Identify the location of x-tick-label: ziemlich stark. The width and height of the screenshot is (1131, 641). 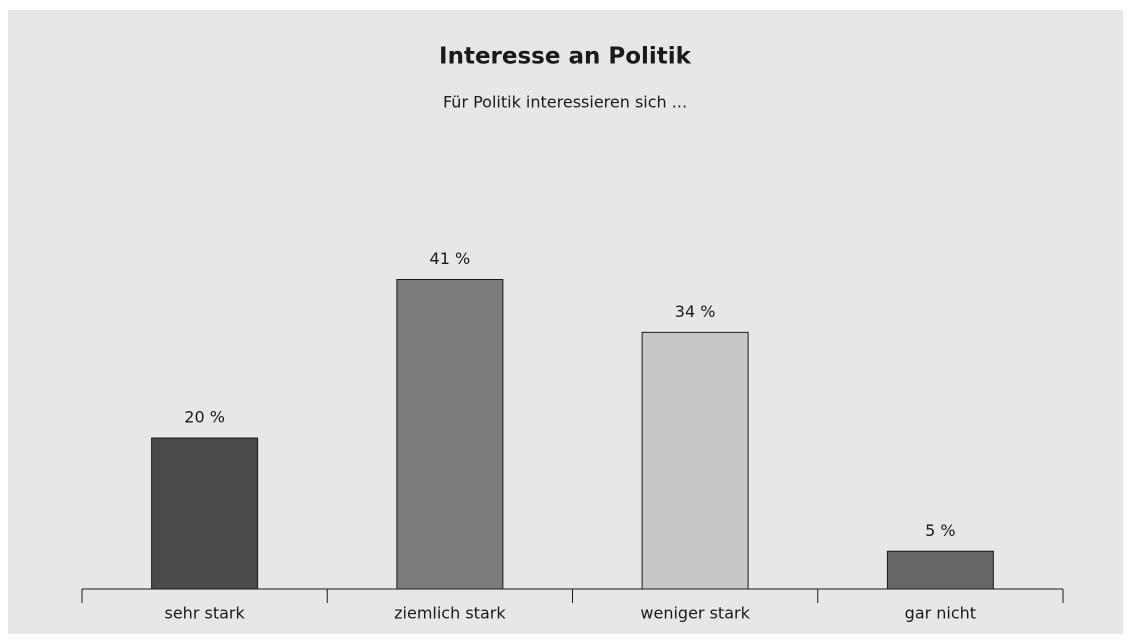
(450, 613).